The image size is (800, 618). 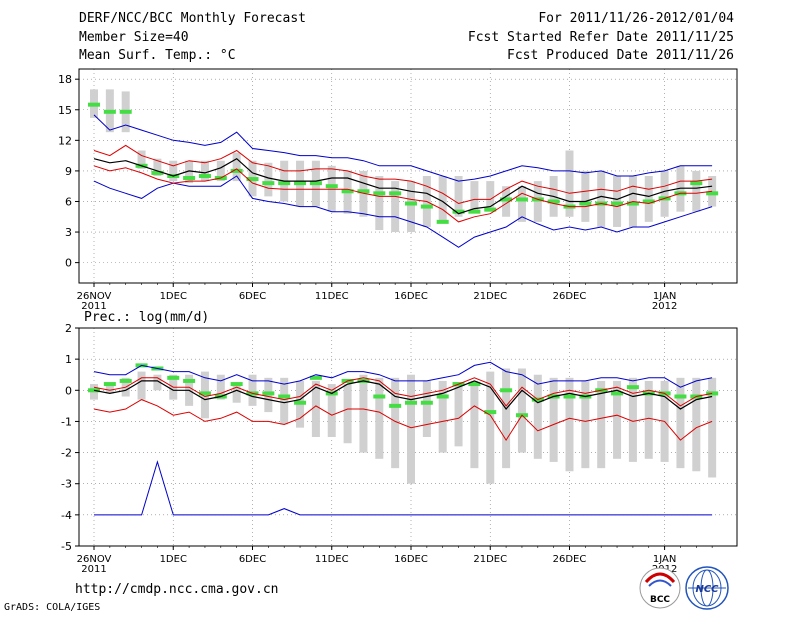 I want to click on bcc-logo: BCC, so click(x=660, y=588).